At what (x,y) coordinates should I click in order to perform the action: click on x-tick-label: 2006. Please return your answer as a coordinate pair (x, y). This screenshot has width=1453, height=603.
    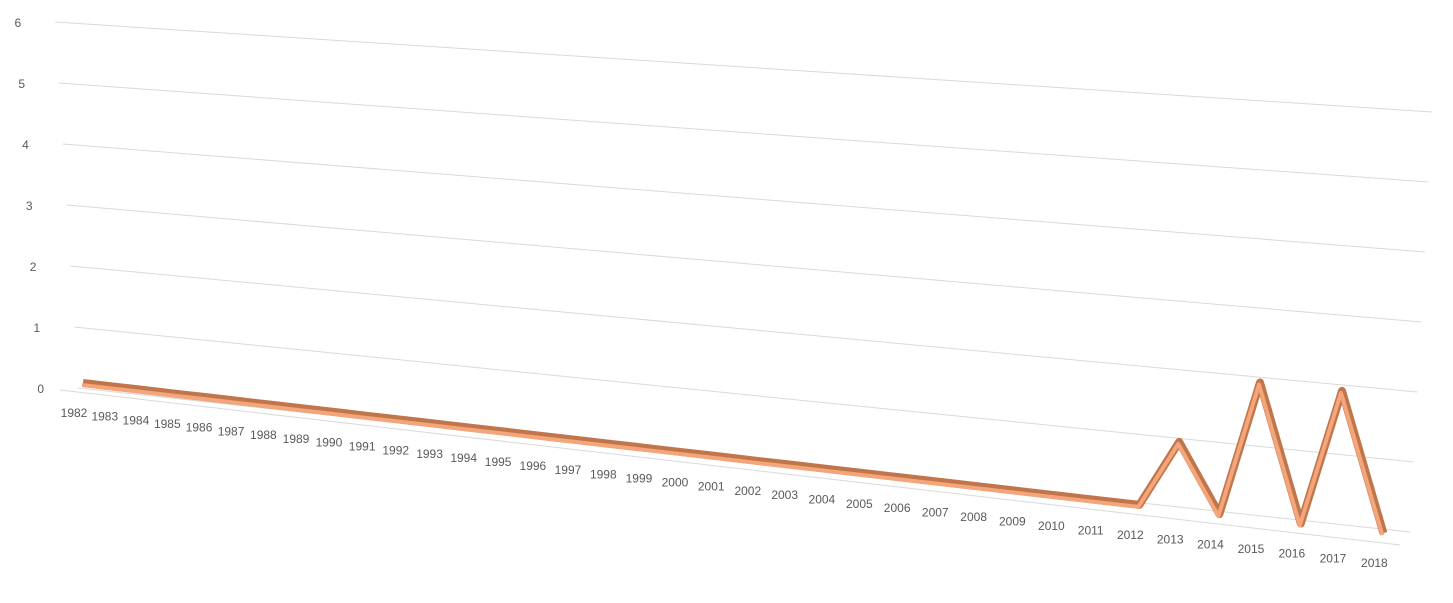
    Looking at the image, I should click on (897, 508).